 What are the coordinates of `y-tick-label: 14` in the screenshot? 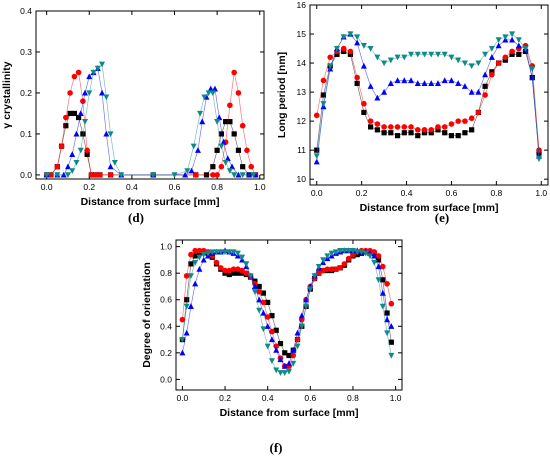 It's located at (302, 63).